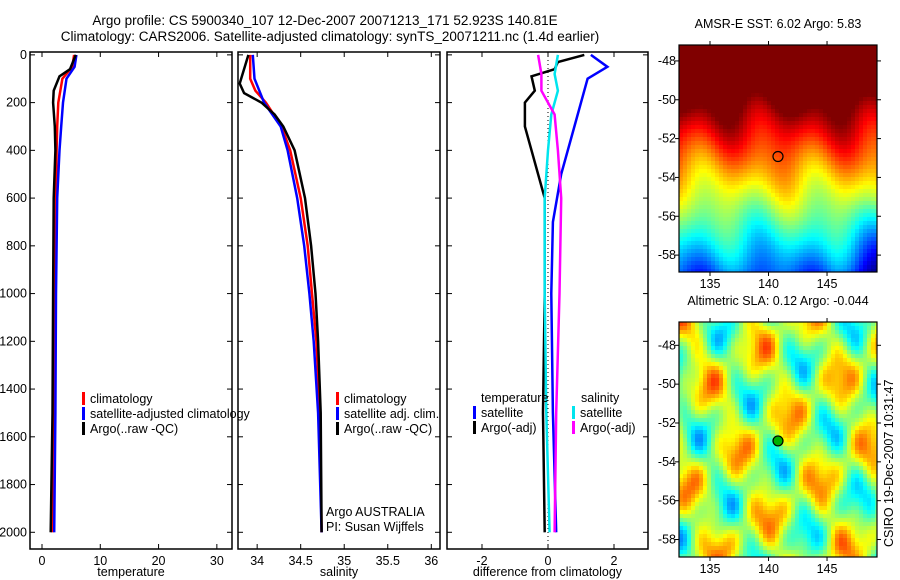  Describe the element at coordinates (667, 255) in the screenshot. I see `y-tick-label: -58` at that location.